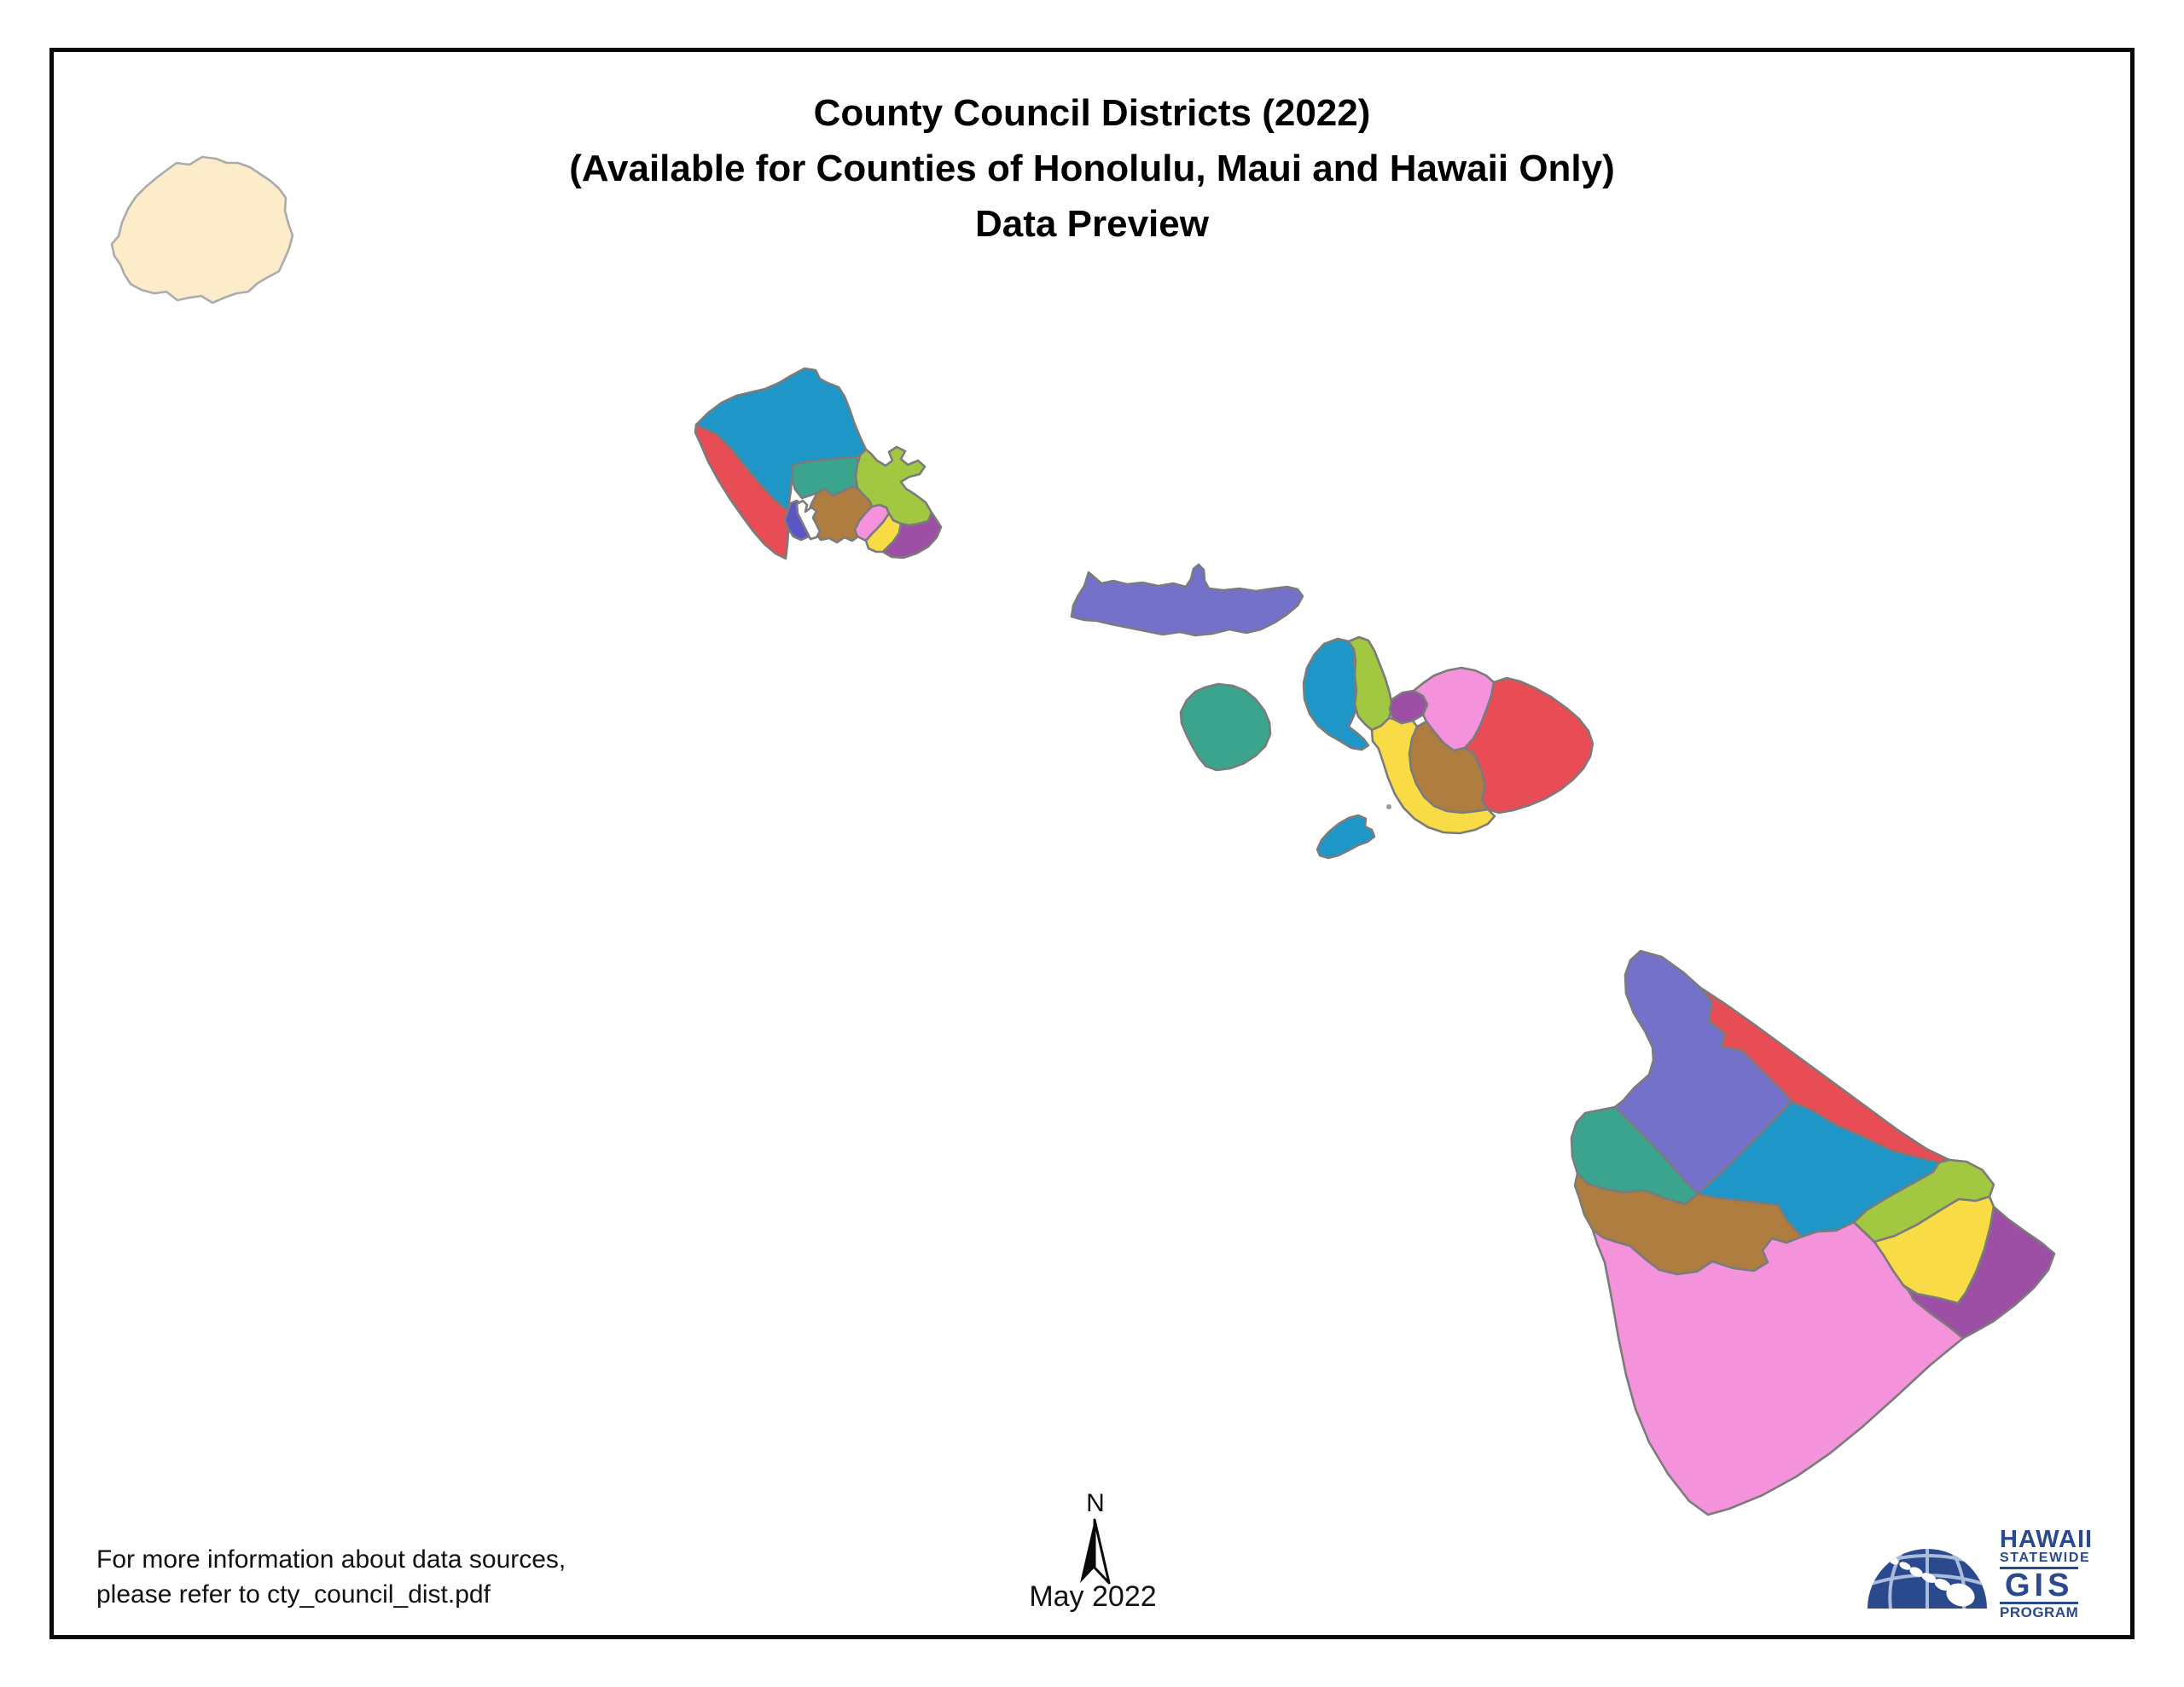 The width and height of the screenshot is (2184, 1687). What do you see at coordinates (912, 535) in the screenshot?
I see `oahu-district-purple` at bounding box center [912, 535].